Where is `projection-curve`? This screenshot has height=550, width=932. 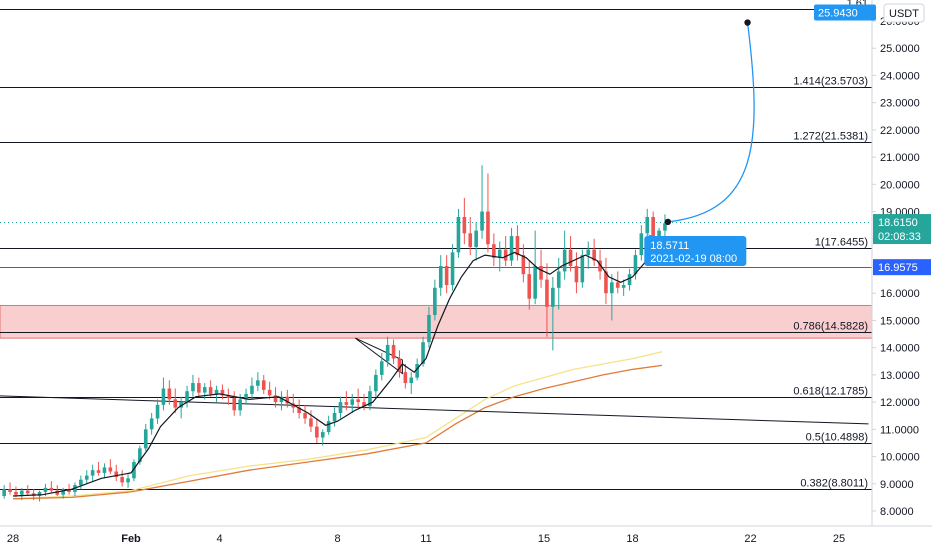
projection-curve is located at coordinates (711, 122).